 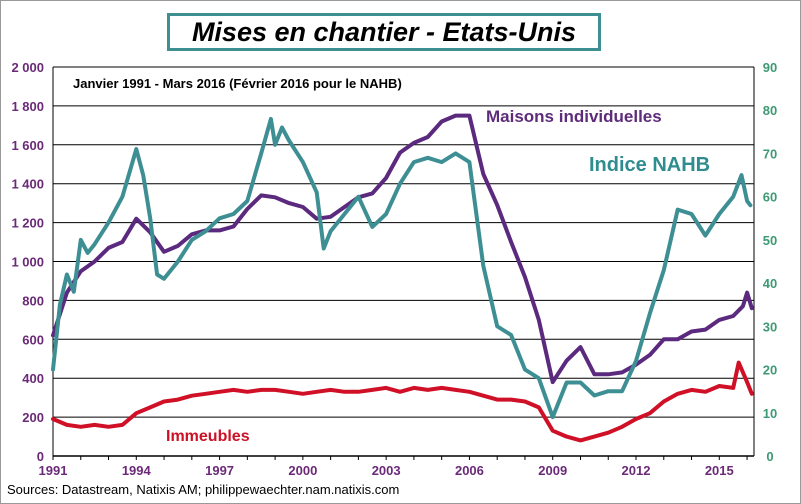 What do you see at coordinates (33, 378) in the screenshot?
I see `left-axis-tick-label: 400` at bounding box center [33, 378].